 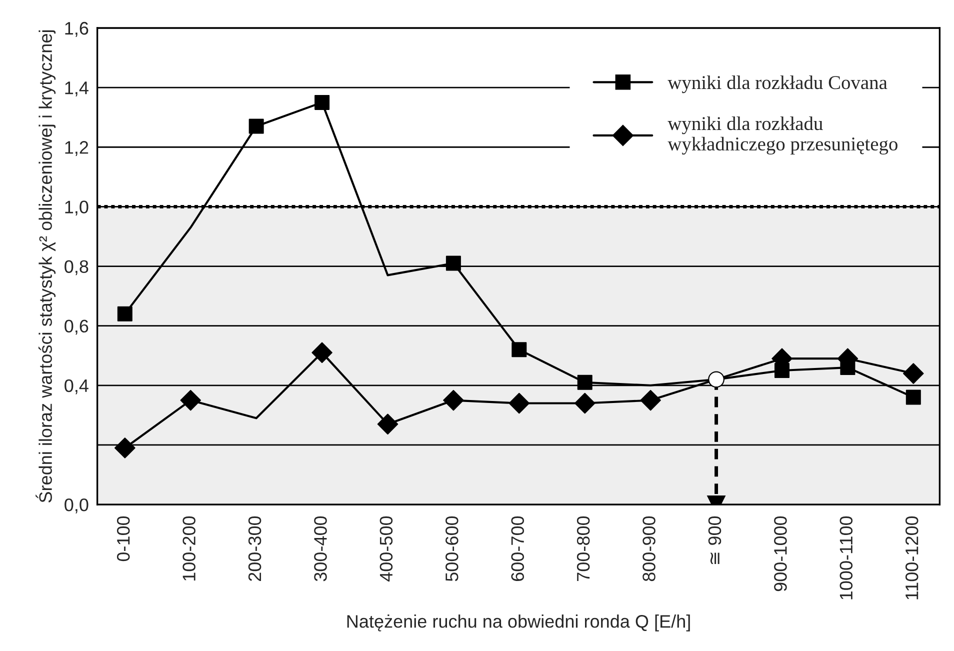 What do you see at coordinates (76, 506) in the screenshot?
I see `y-tick-label: 0,0` at bounding box center [76, 506].